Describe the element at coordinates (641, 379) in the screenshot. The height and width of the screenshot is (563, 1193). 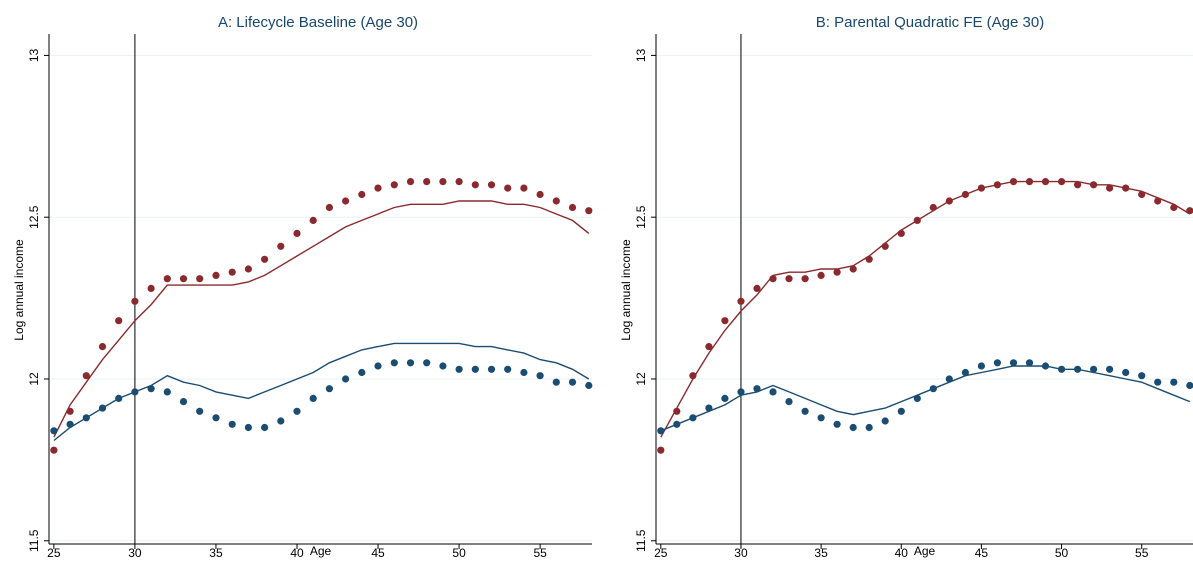
I see `y-tick-label: 12` at that location.